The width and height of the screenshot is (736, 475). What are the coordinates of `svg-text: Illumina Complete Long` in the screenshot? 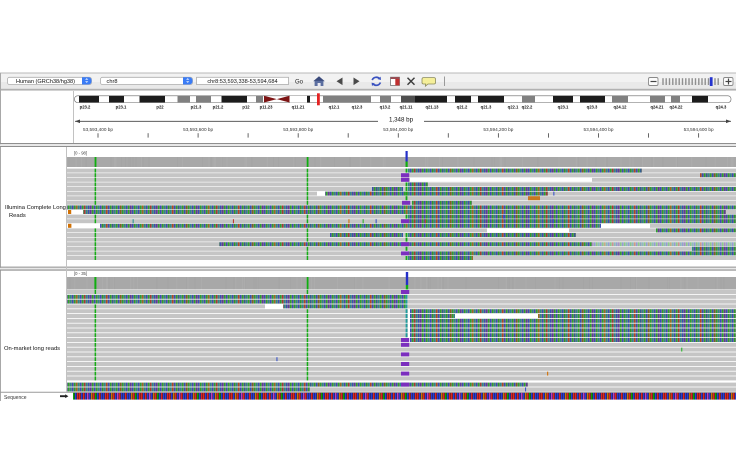 It's located at (35, 208).